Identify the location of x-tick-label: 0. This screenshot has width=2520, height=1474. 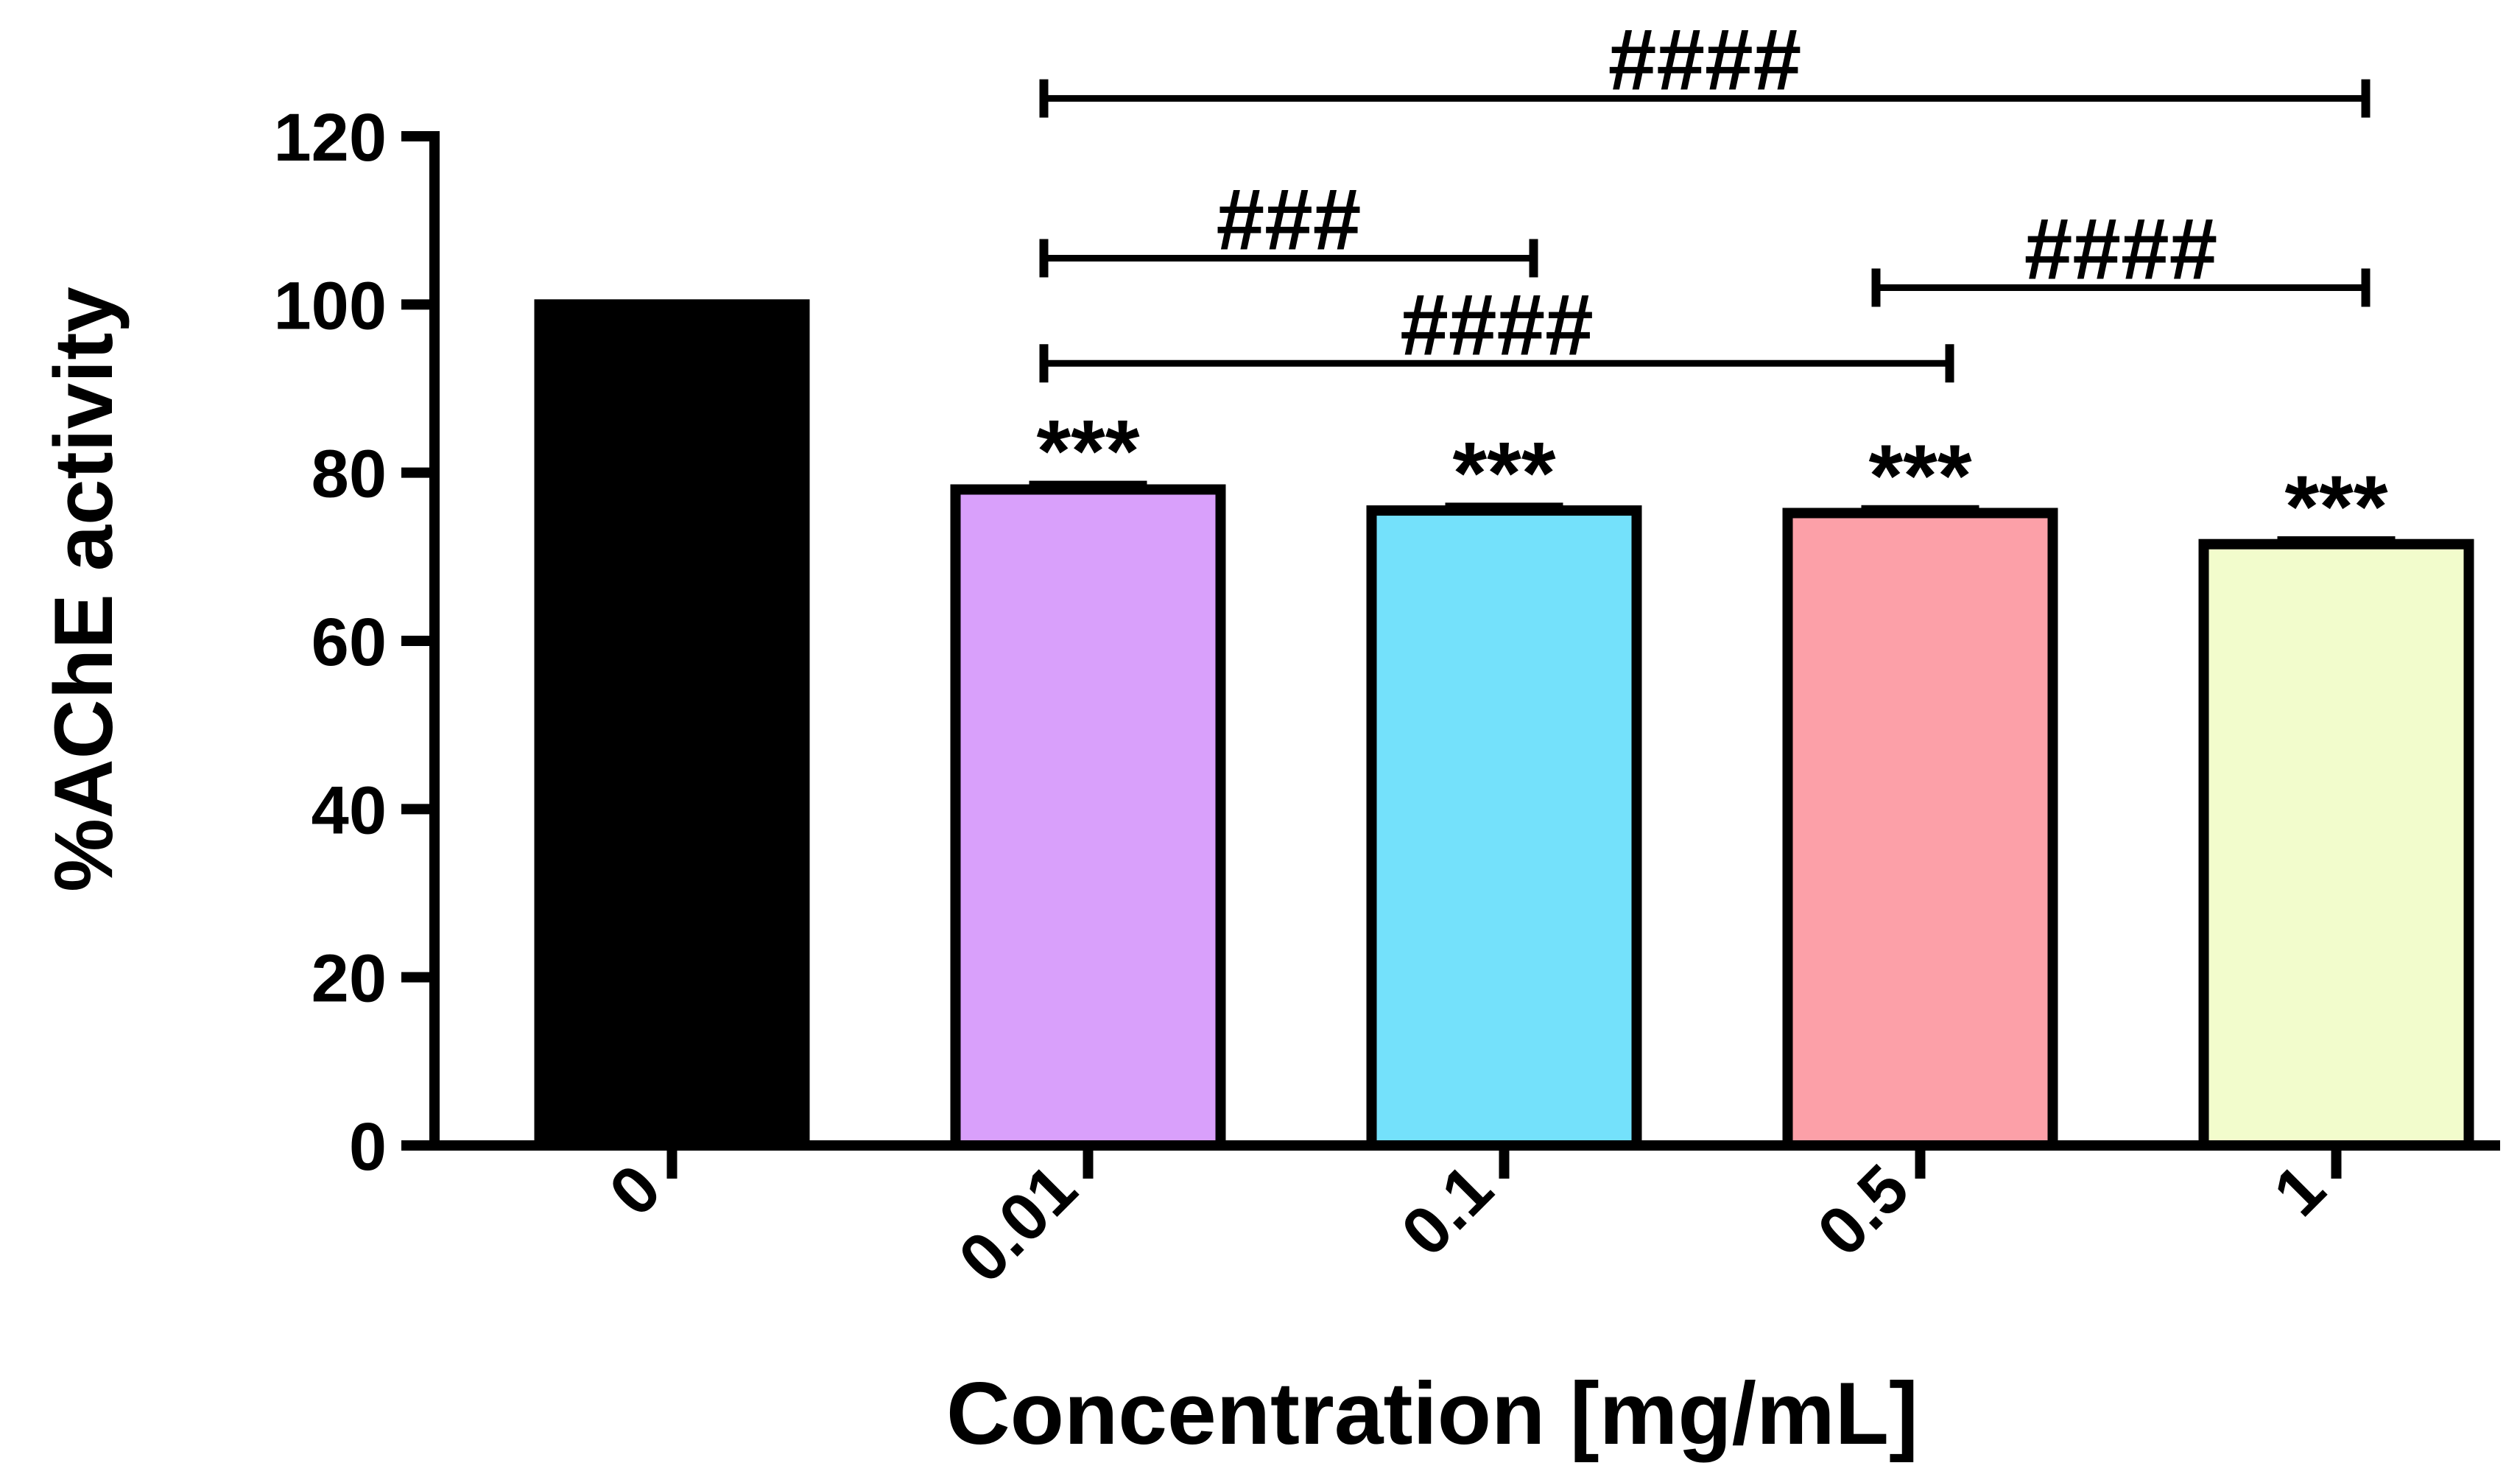
(635, 1190).